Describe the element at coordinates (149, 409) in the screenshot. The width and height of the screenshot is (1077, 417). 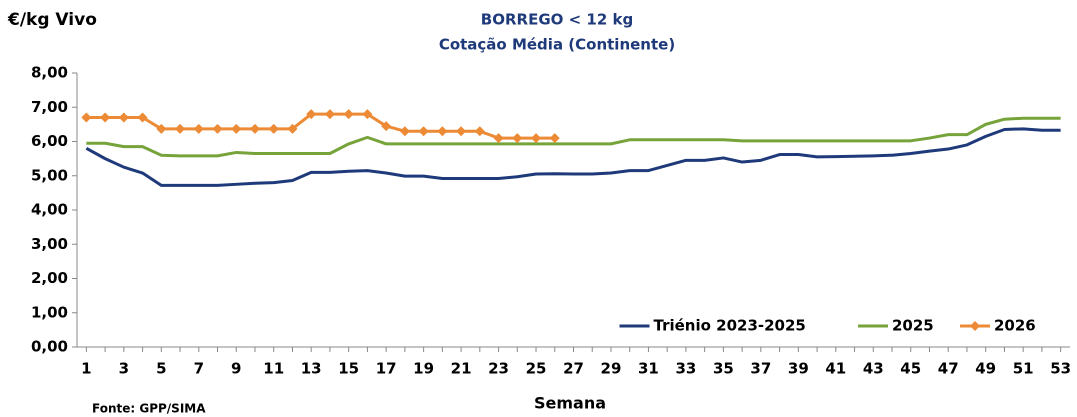
I see `source: Fonte: GPP/SIMA` at that location.